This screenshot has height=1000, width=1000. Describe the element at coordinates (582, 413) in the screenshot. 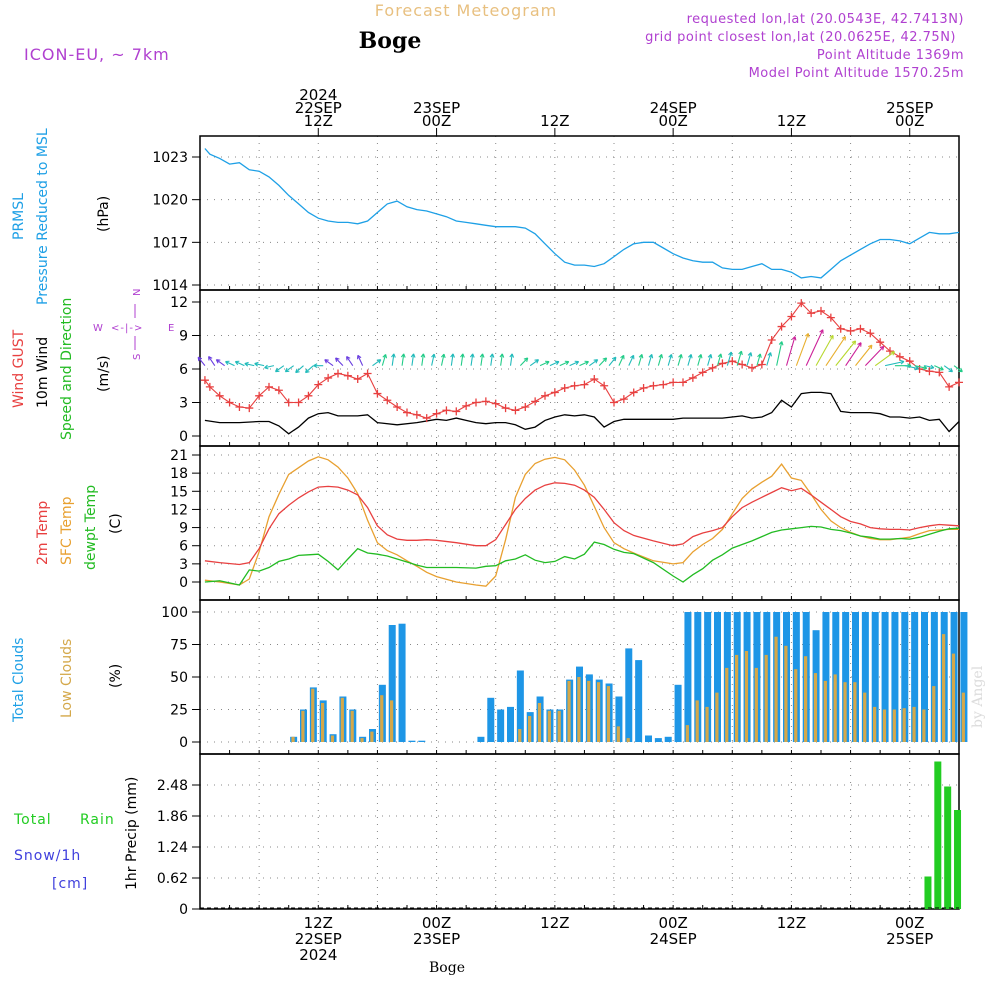

I see `wind10m-line` at that location.